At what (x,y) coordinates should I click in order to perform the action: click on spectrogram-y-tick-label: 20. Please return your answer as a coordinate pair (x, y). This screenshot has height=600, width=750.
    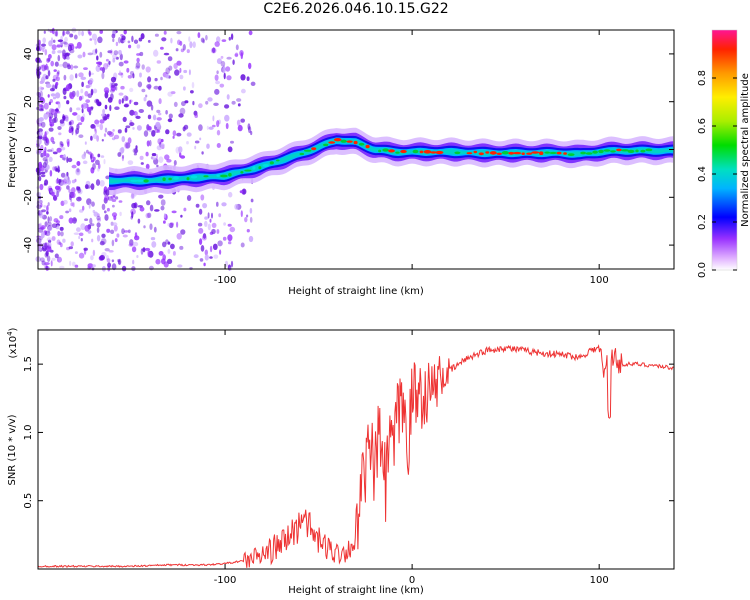
    Looking at the image, I should click on (28, 101).